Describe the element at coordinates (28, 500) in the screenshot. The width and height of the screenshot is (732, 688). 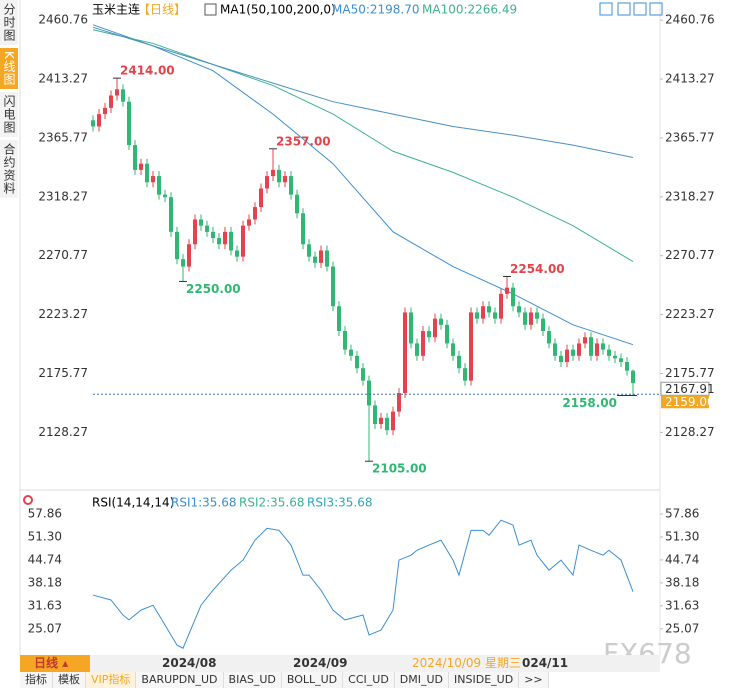
I see `settings-icon` at that location.